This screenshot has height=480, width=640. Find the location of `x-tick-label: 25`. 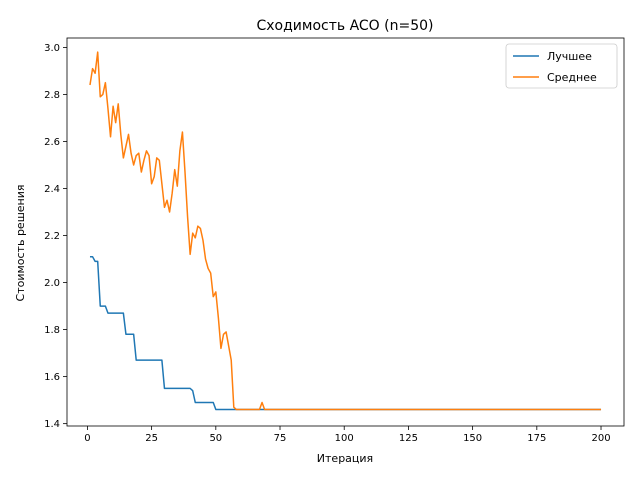

x-tick-label: 25 is located at coordinates (151, 438).